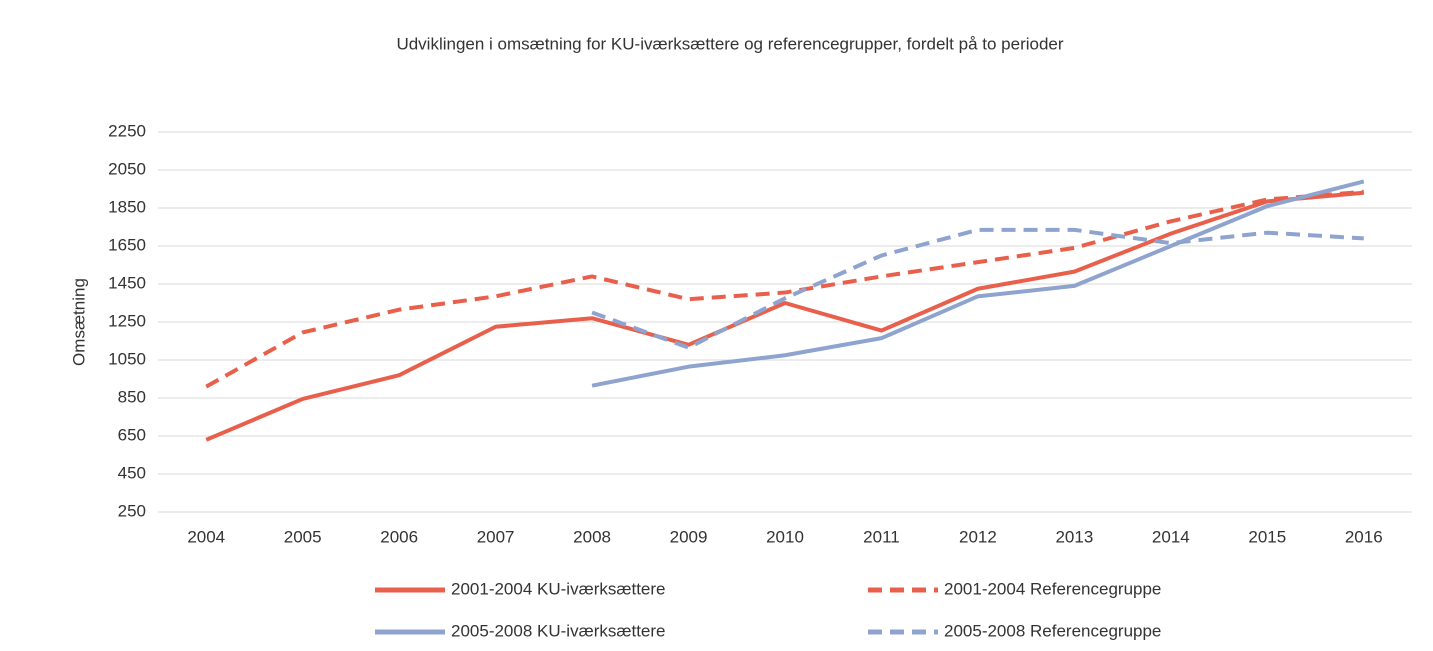  What do you see at coordinates (132, 434) in the screenshot?
I see `y-tick-label: 650` at bounding box center [132, 434].